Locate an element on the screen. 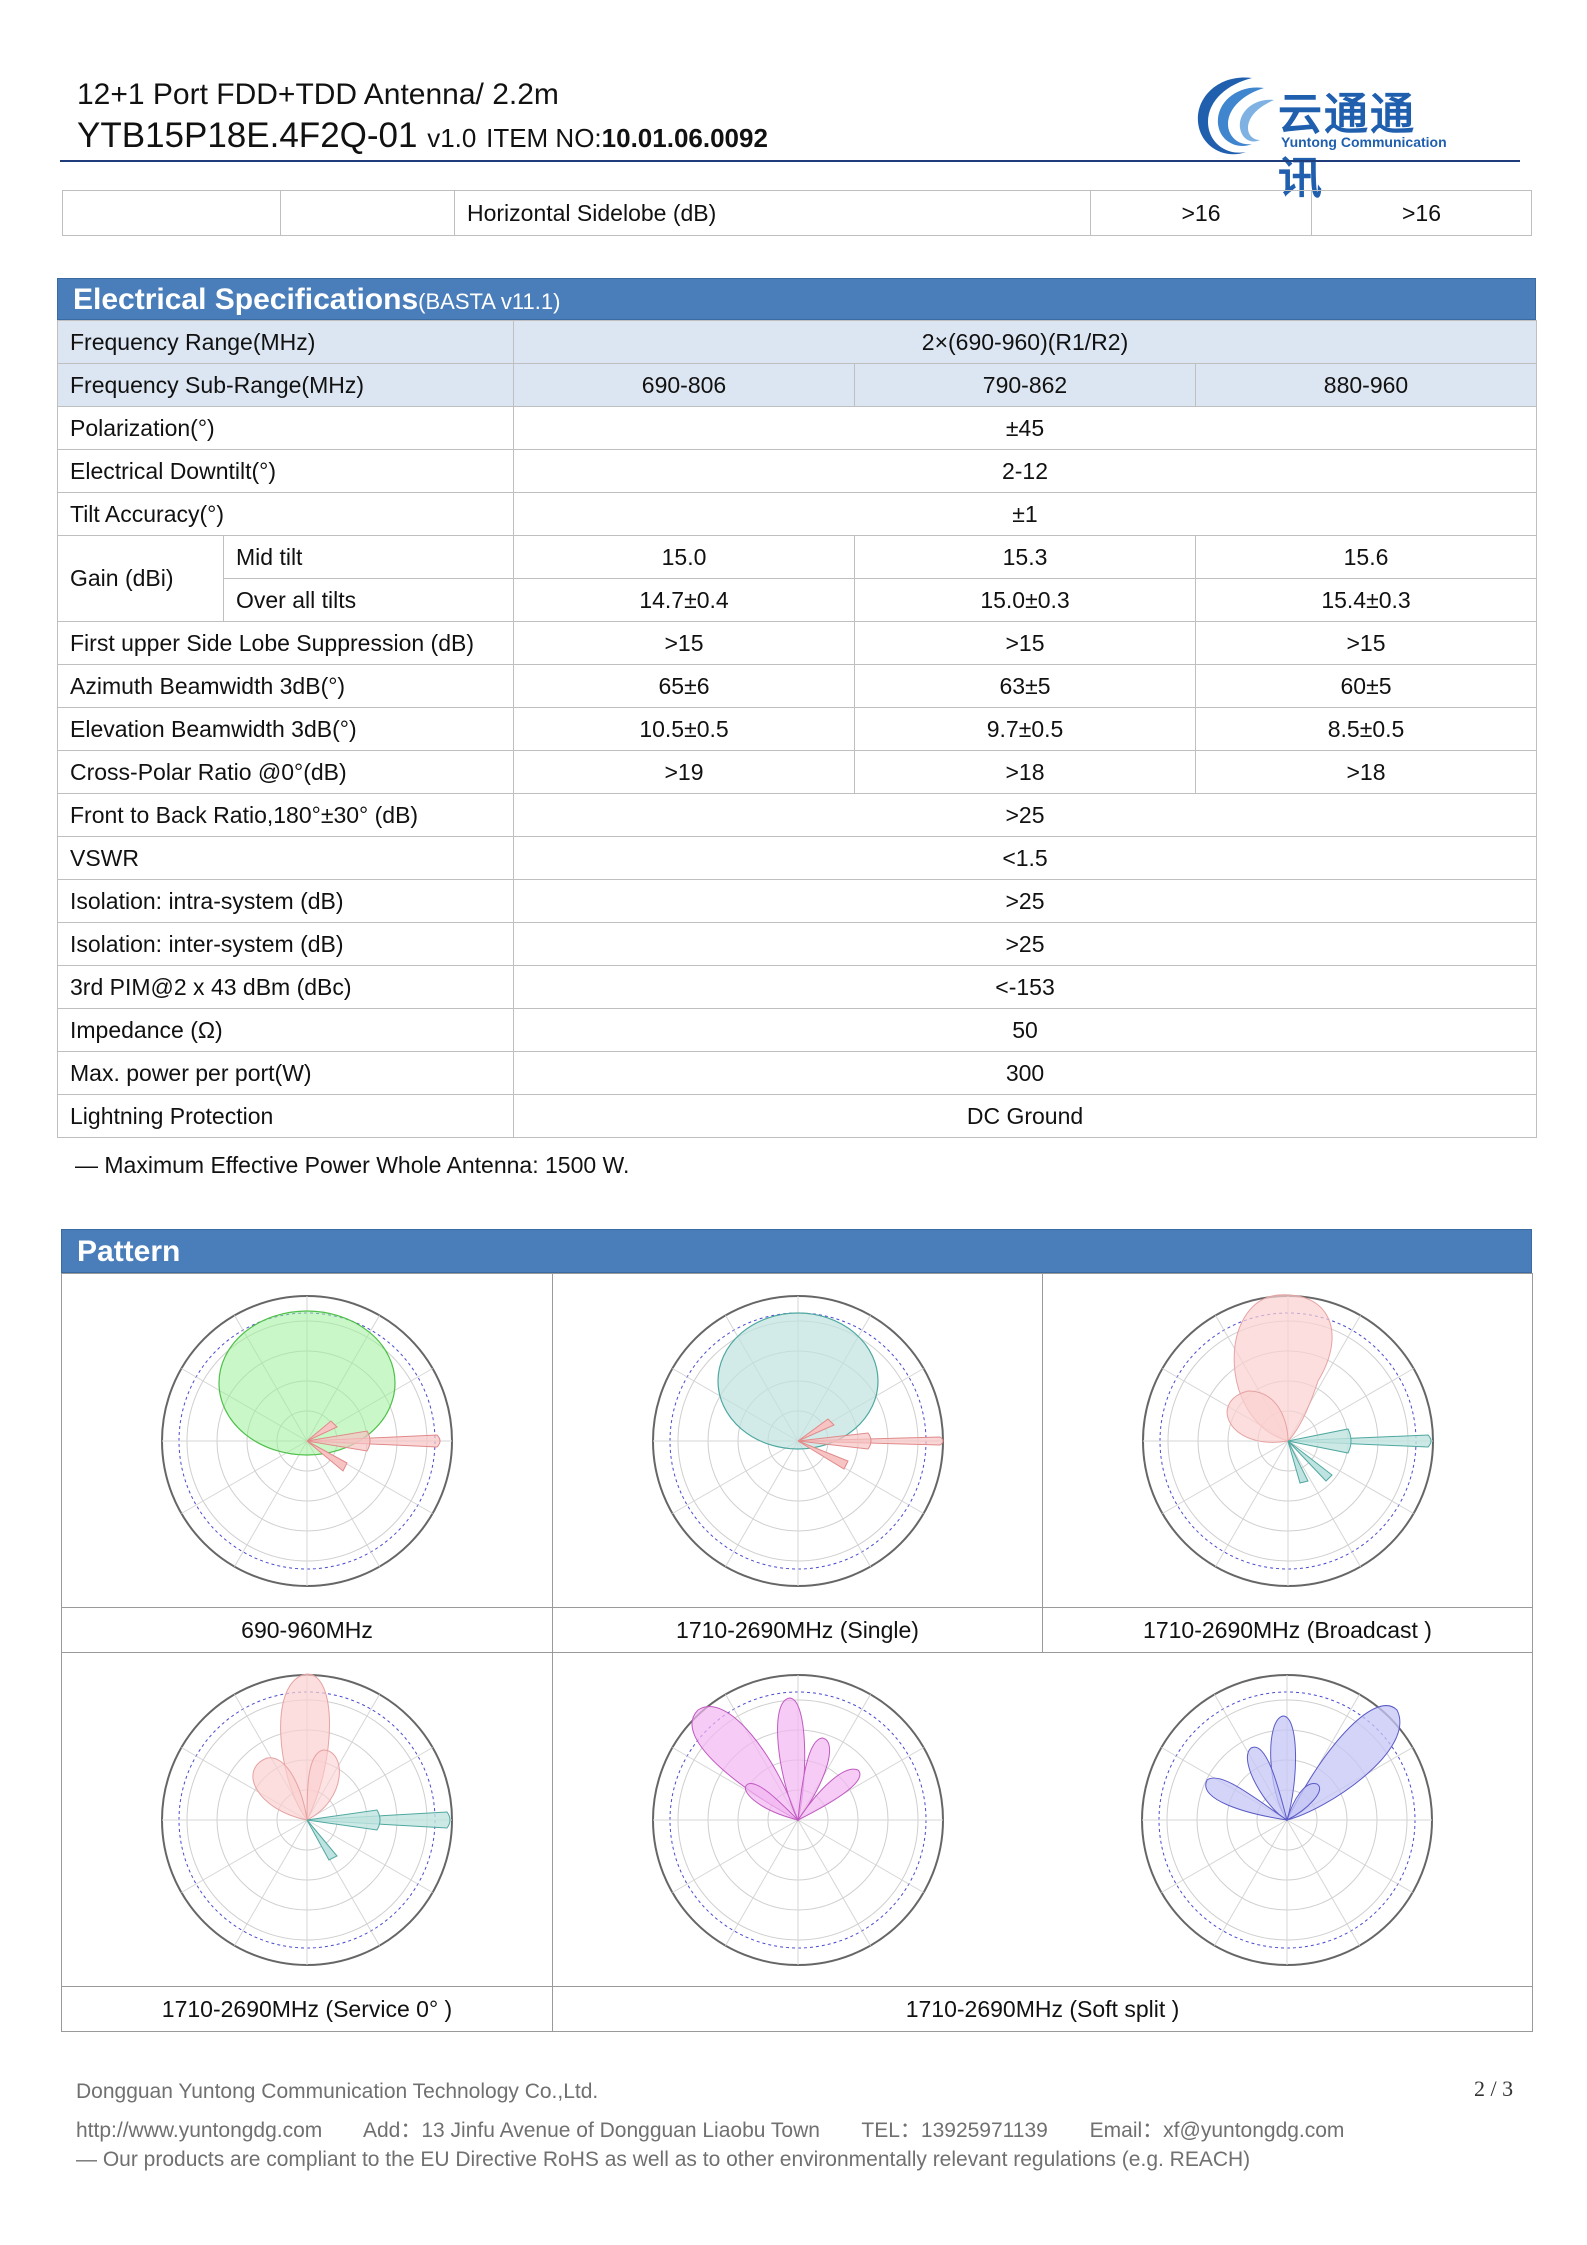 This screenshot has height=2245, width=1587. value-cell: 15.4±0.3 is located at coordinates (1366, 600).